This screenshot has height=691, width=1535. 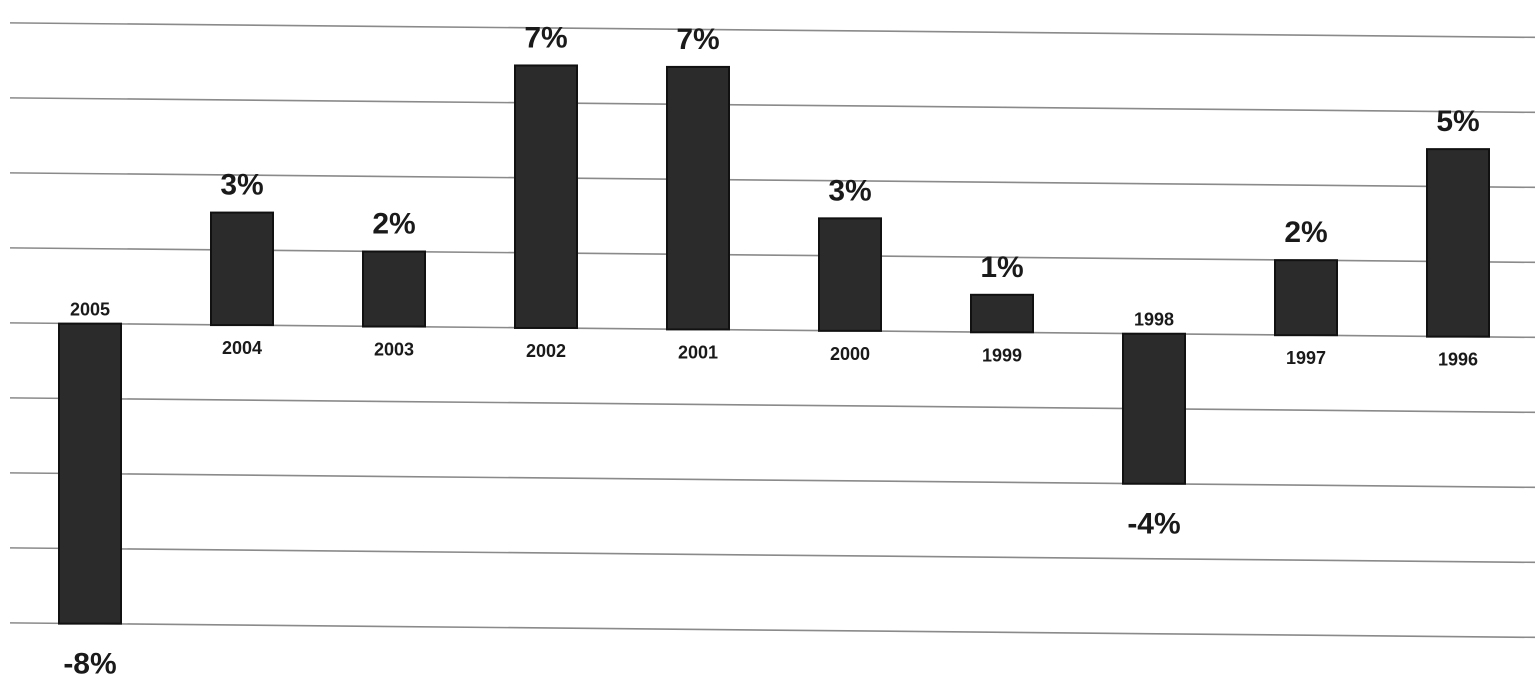 What do you see at coordinates (394, 350) in the screenshot?
I see `category-label-2003: 2003` at bounding box center [394, 350].